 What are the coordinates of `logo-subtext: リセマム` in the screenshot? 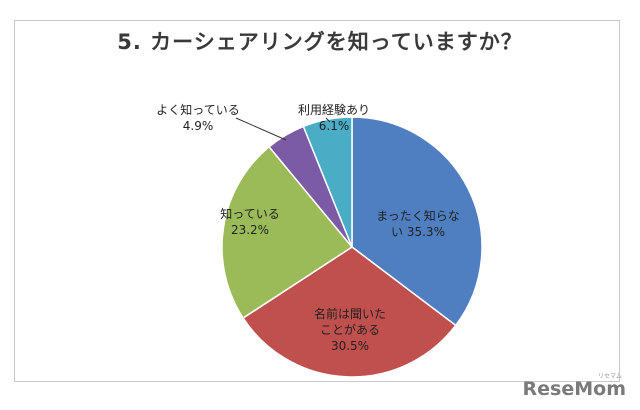 It's located at (609, 376).